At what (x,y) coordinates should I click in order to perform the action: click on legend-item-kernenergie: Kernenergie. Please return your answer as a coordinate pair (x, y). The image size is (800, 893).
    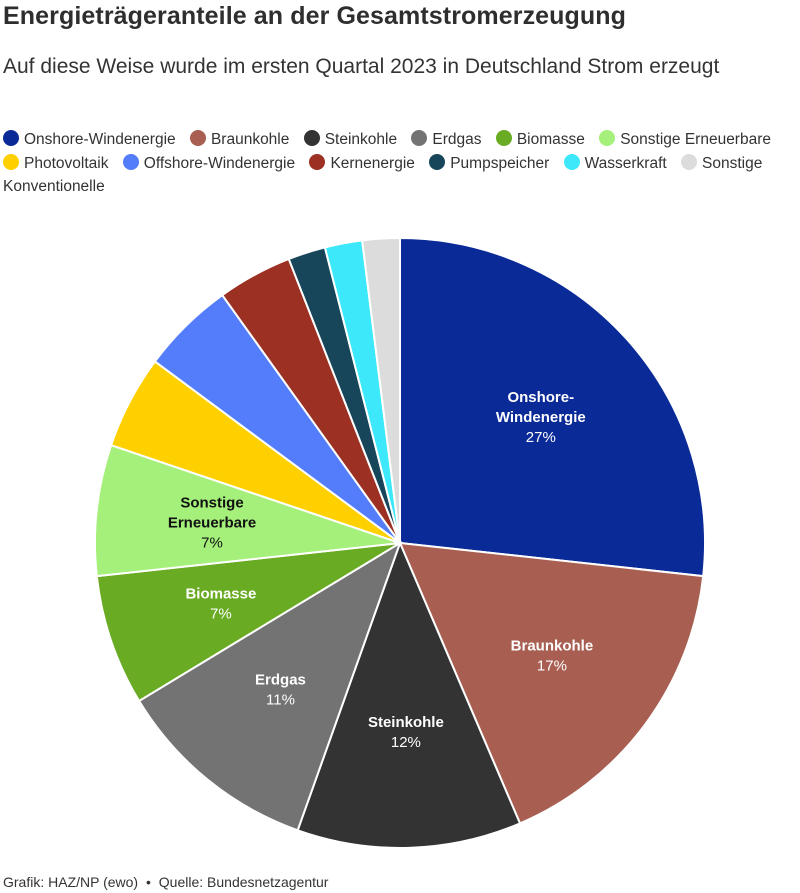
    Looking at the image, I should click on (362, 162).